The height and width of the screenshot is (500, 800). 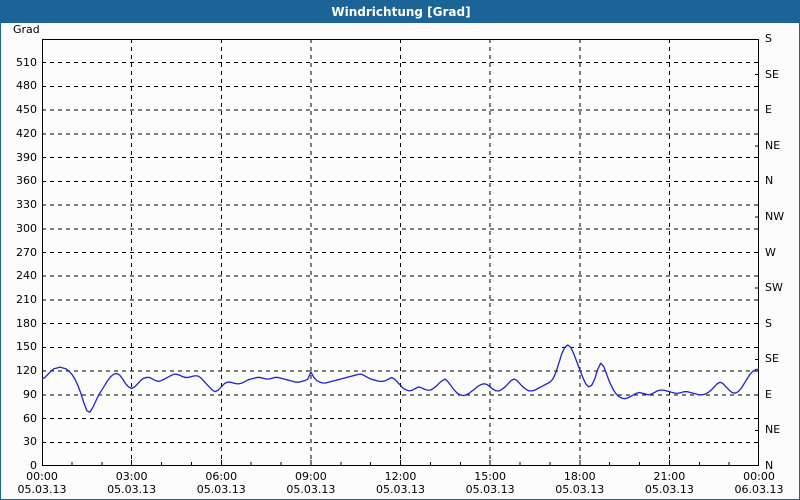 I want to click on x-axis-tick-time: 03:00, so click(x=131, y=476).